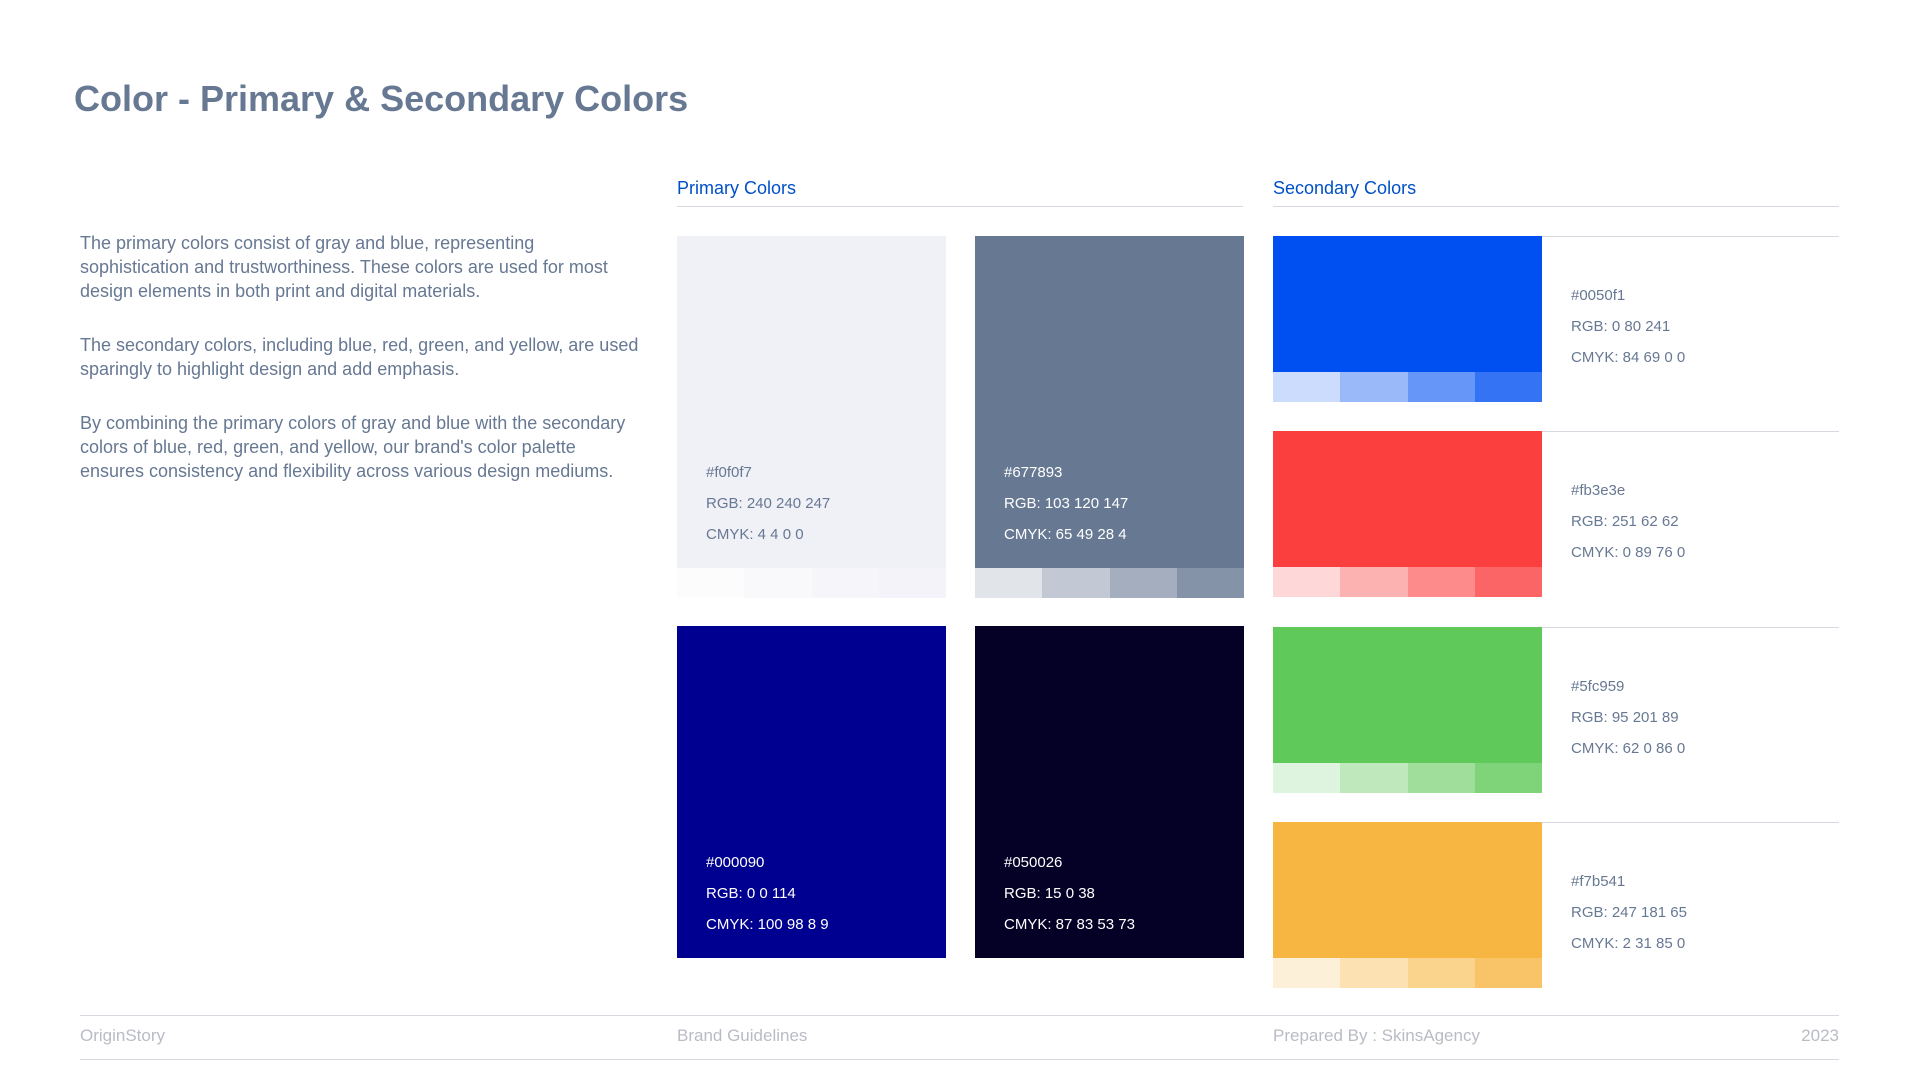  I want to click on section-title: Primary Colors, so click(737, 188).